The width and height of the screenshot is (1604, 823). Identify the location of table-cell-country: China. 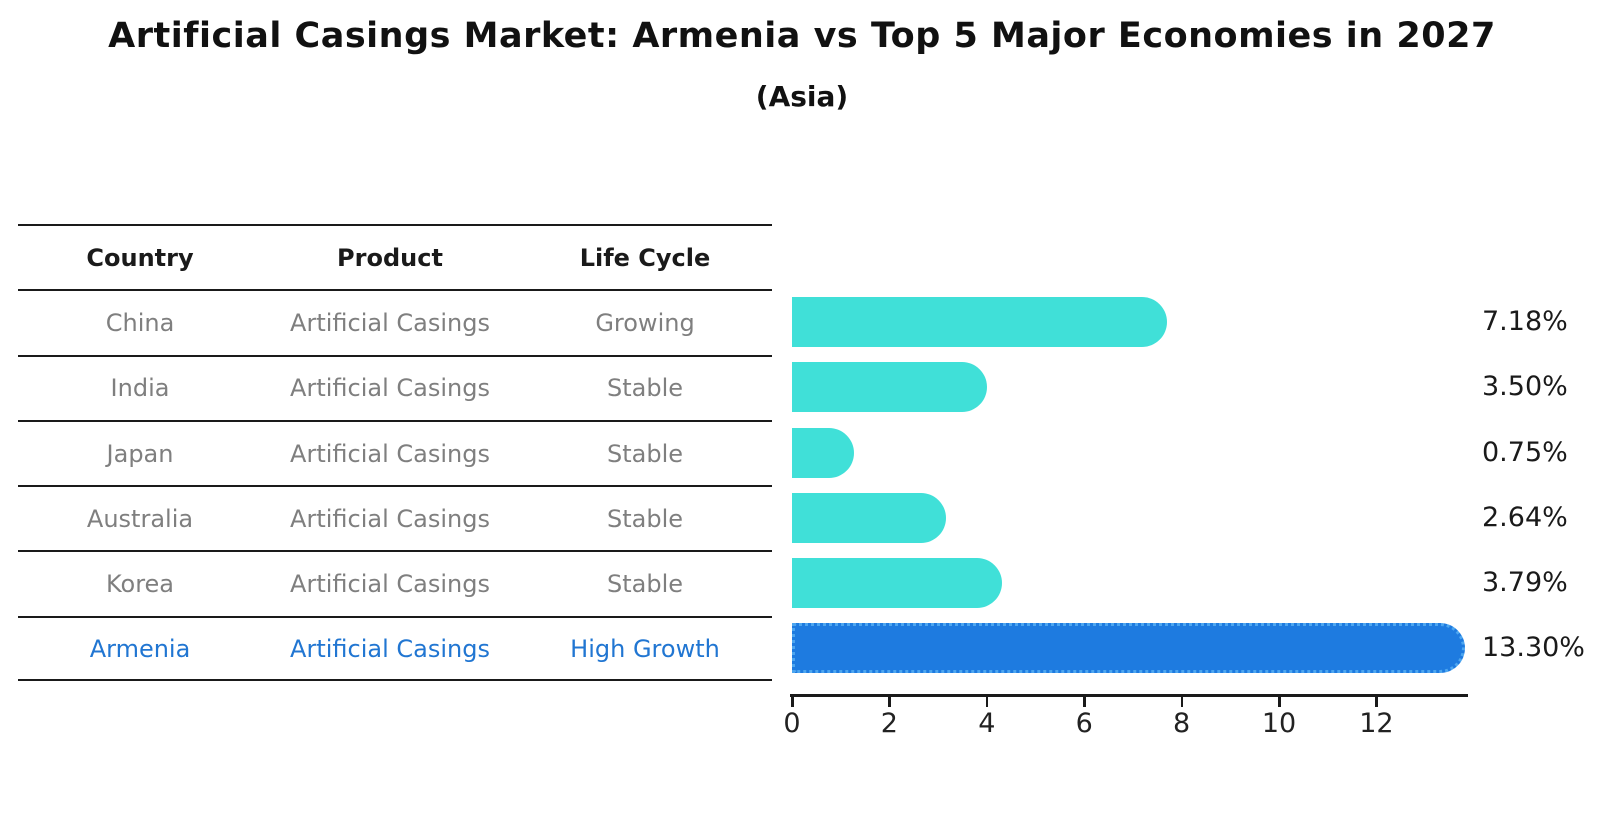
(140, 322).